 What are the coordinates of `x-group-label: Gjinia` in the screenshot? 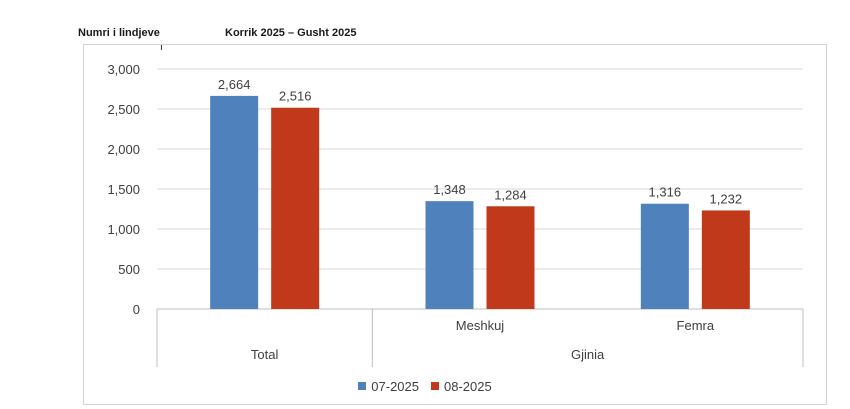 It's located at (588, 354).